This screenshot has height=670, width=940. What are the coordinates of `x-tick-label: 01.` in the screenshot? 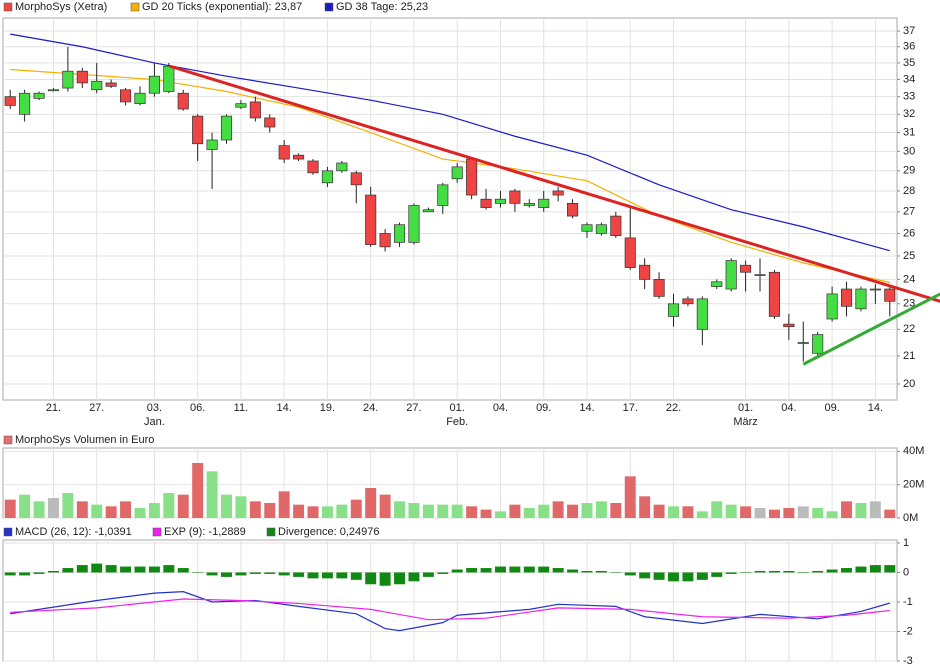 It's located at (745, 408).